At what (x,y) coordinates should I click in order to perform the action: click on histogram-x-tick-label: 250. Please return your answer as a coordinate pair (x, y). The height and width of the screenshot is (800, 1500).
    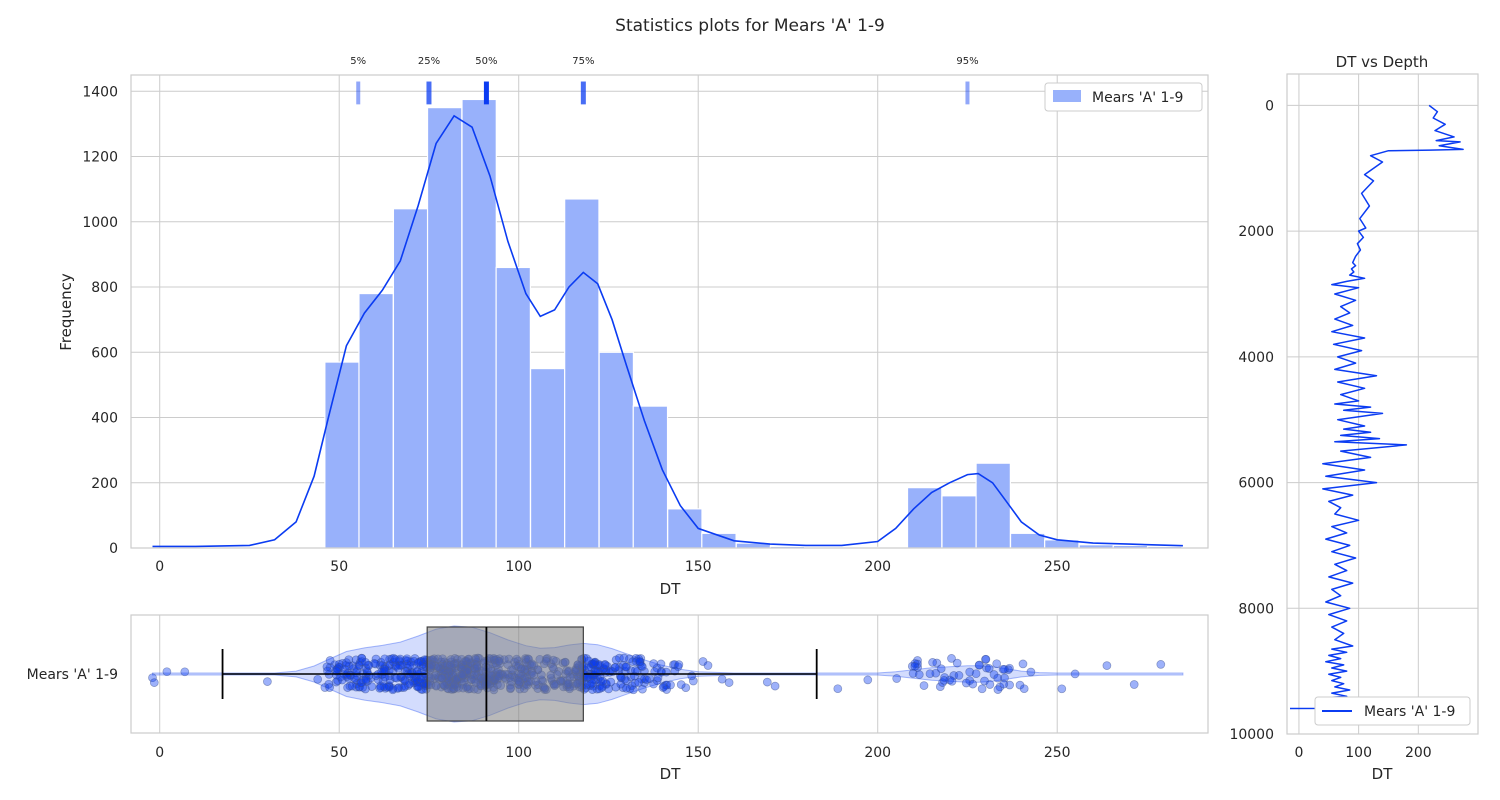
    Looking at the image, I should click on (1057, 567).